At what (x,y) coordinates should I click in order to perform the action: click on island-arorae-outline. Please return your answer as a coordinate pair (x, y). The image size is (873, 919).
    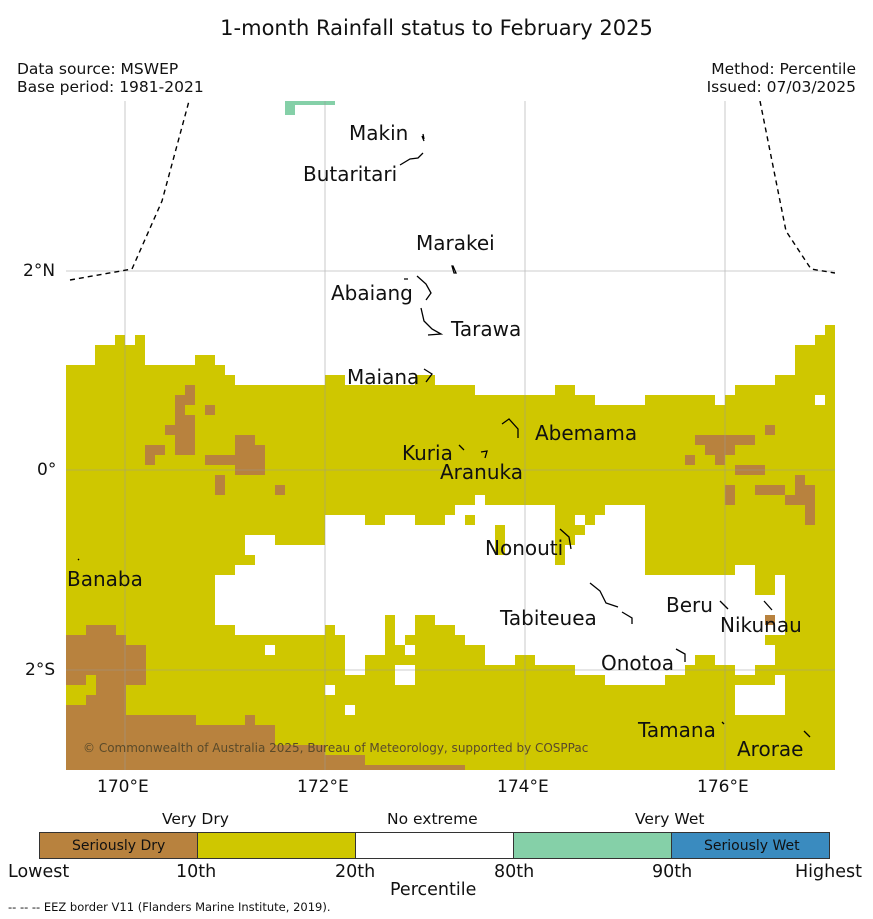
    Looking at the image, I should click on (807, 734).